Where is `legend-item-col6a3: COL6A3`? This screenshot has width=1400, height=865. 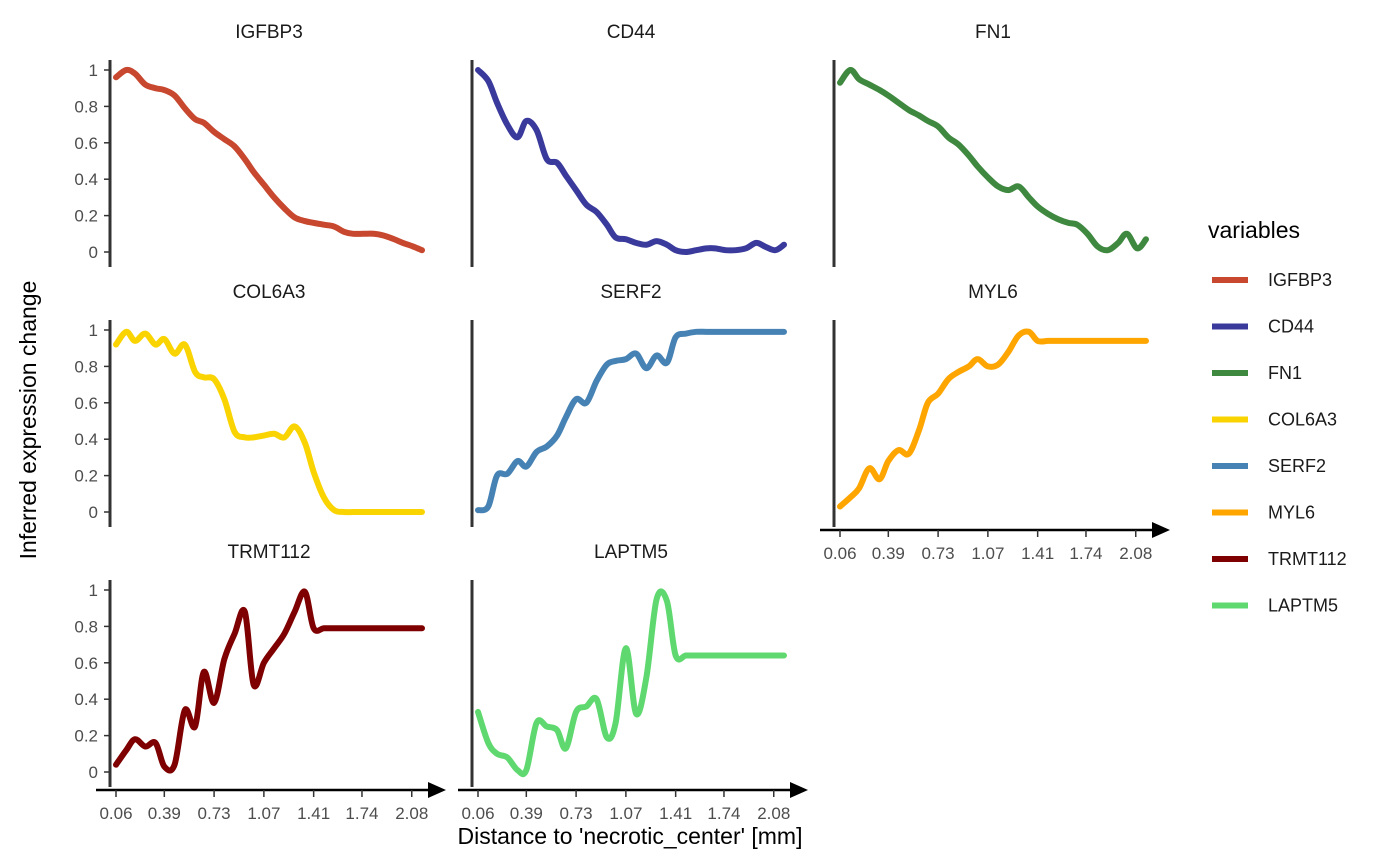
legend-item-col6a3: COL6A3 is located at coordinates (1274, 420).